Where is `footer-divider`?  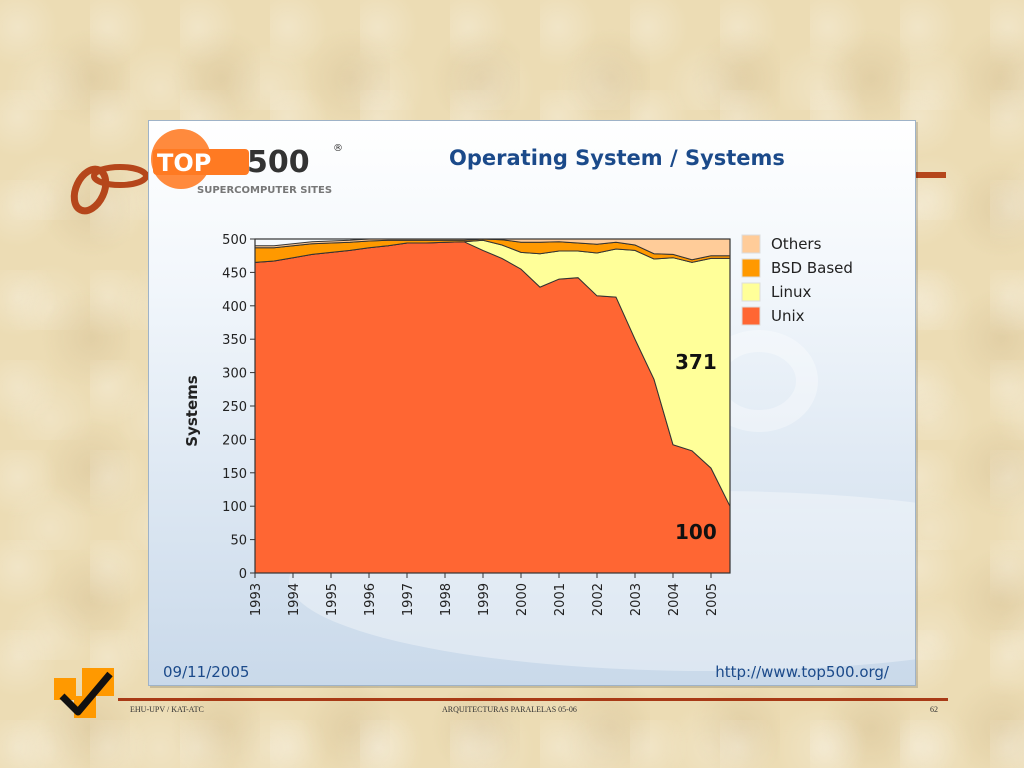
footer-divider is located at coordinates (533, 699).